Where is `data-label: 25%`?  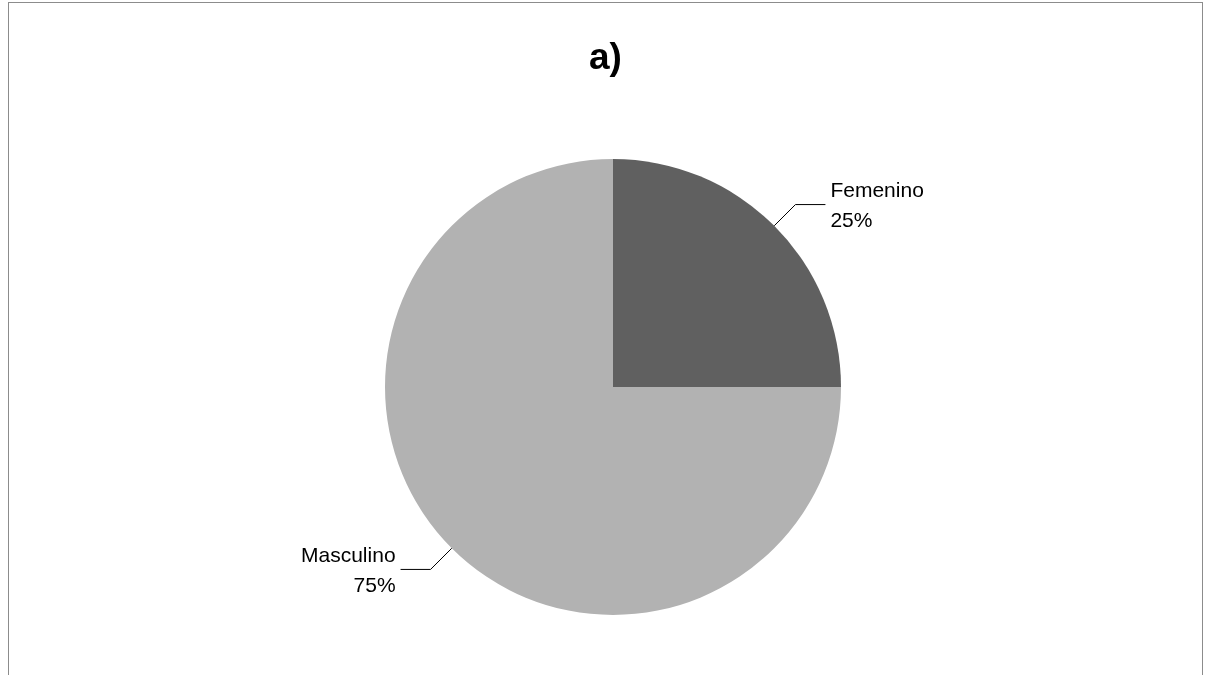 data-label: 25% is located at coordinates (851, 220).